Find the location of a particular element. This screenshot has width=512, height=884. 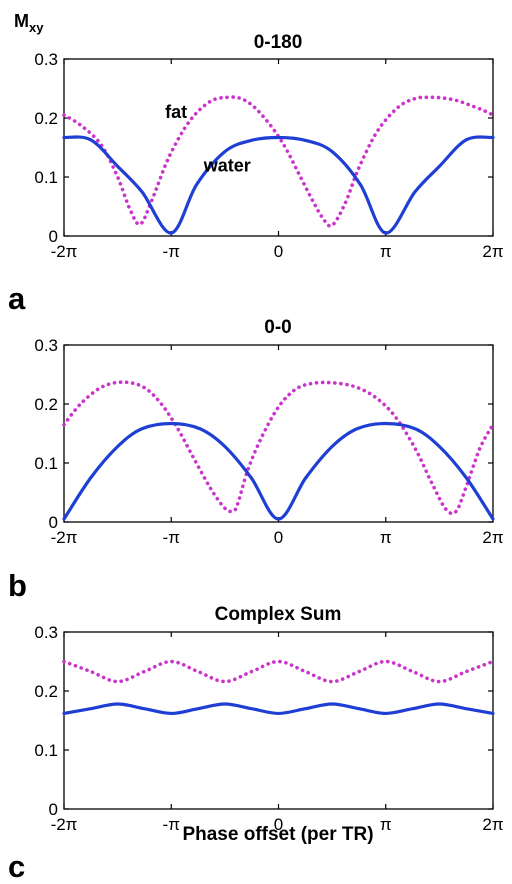

annotation-water: water is located at coordinates (227, 166).